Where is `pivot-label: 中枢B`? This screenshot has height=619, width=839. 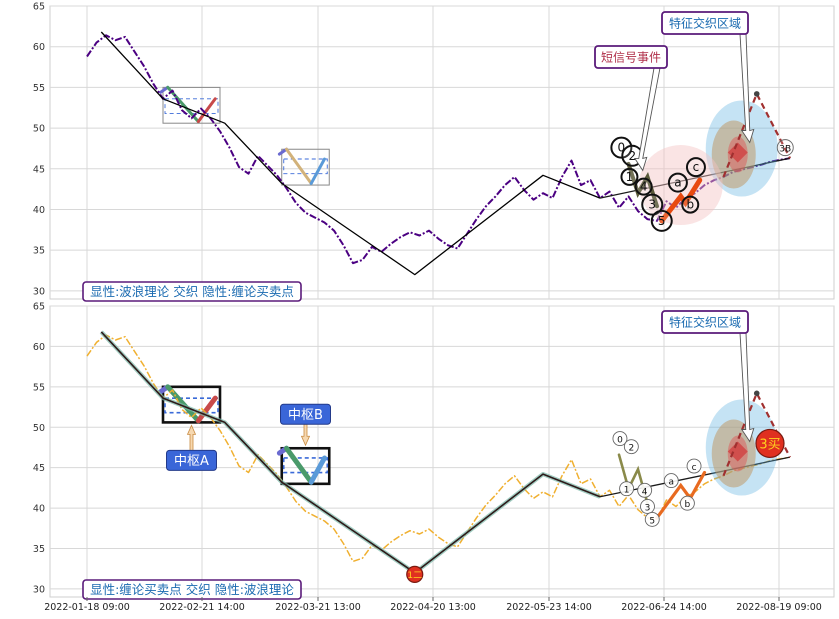
pivot-label: 中枢B is located at coordinates (305, 415).